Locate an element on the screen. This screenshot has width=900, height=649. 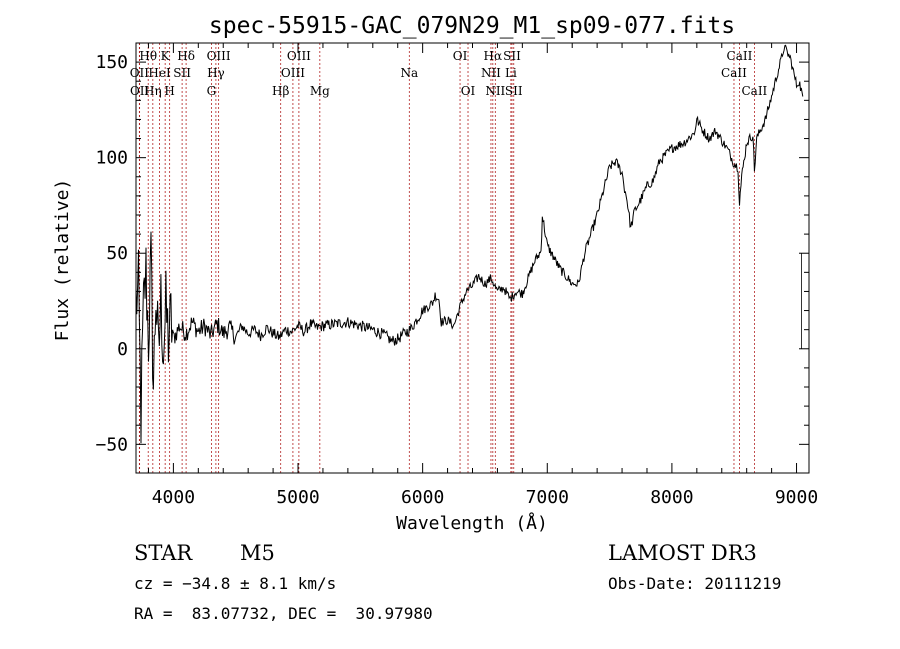
line-marker-label: Hα is located at coordinates (493, 56).